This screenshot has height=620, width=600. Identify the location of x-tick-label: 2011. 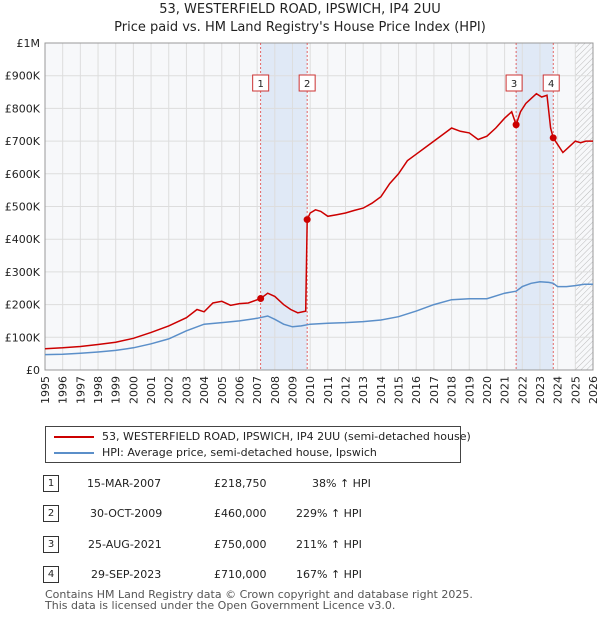
(328, 390).